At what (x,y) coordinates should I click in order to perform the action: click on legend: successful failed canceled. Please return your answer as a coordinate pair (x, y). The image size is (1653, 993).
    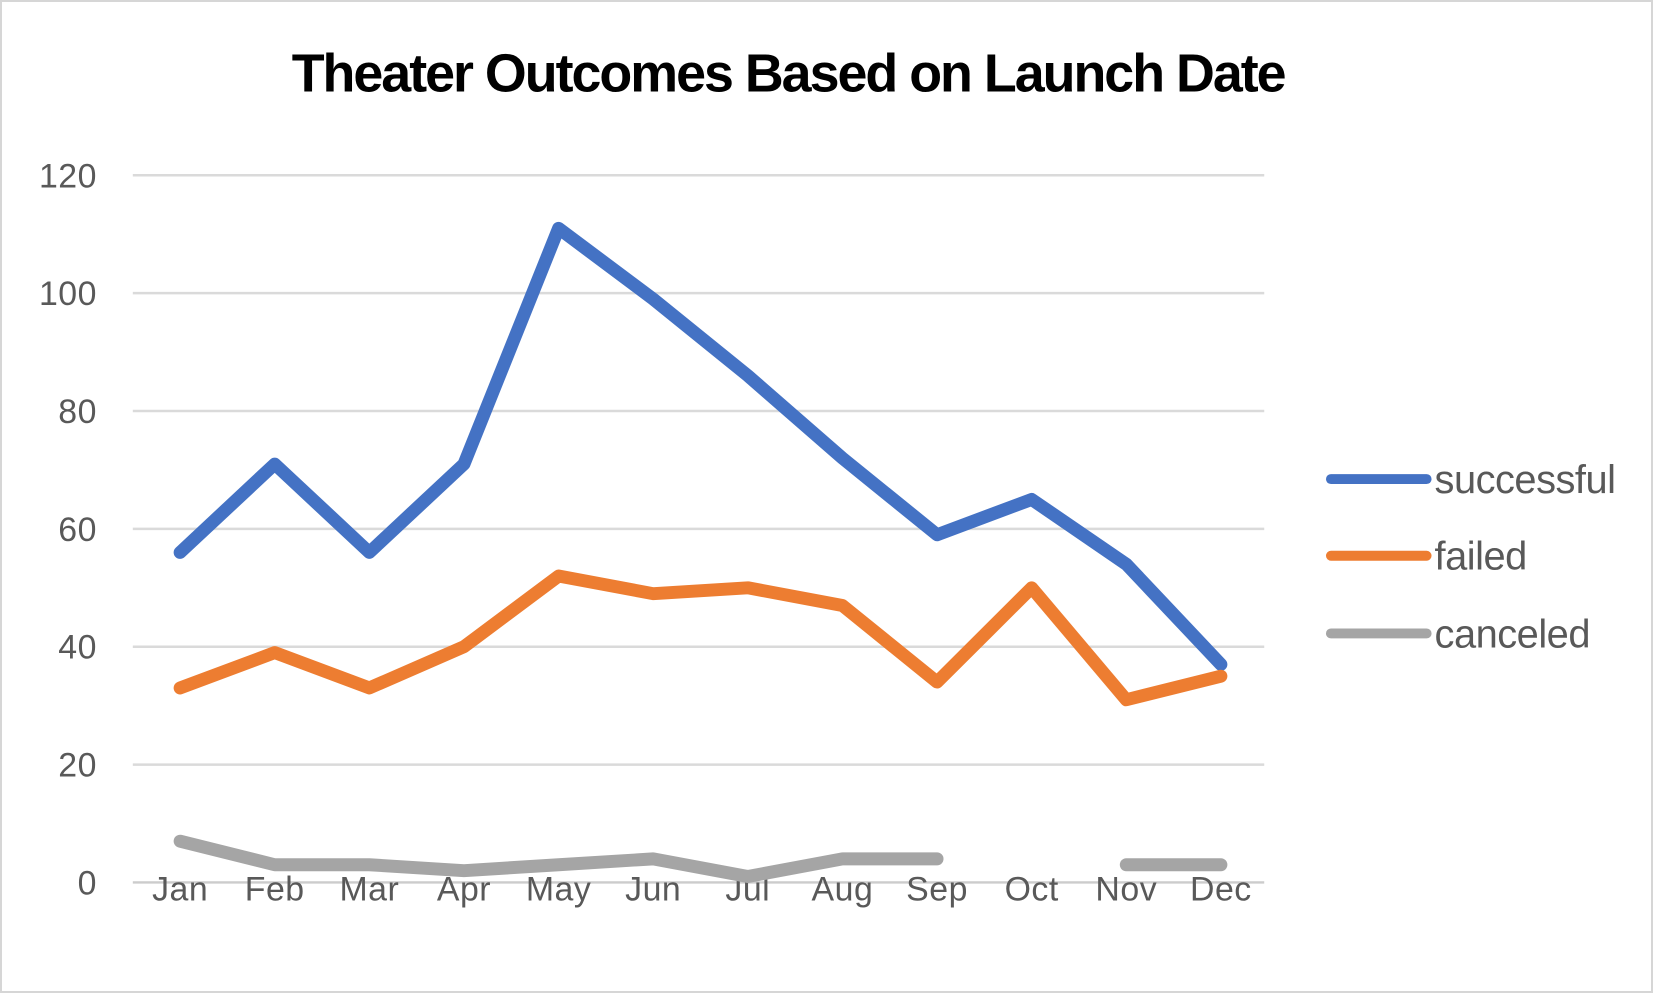
    Looking at the image, I should click on (1470, 557).